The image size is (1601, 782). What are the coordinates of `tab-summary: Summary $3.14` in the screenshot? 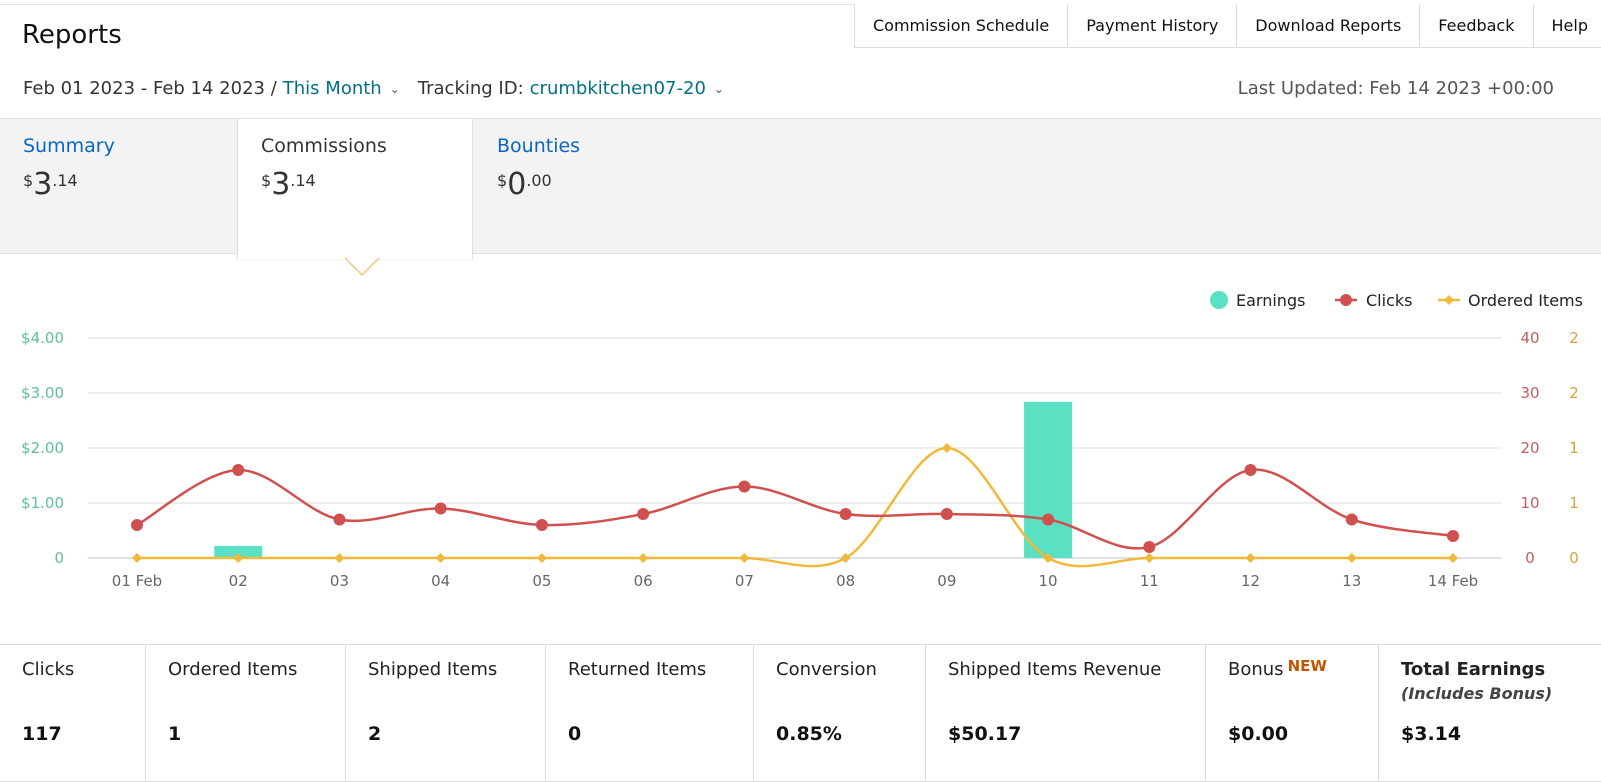 It's located at (118, 187).